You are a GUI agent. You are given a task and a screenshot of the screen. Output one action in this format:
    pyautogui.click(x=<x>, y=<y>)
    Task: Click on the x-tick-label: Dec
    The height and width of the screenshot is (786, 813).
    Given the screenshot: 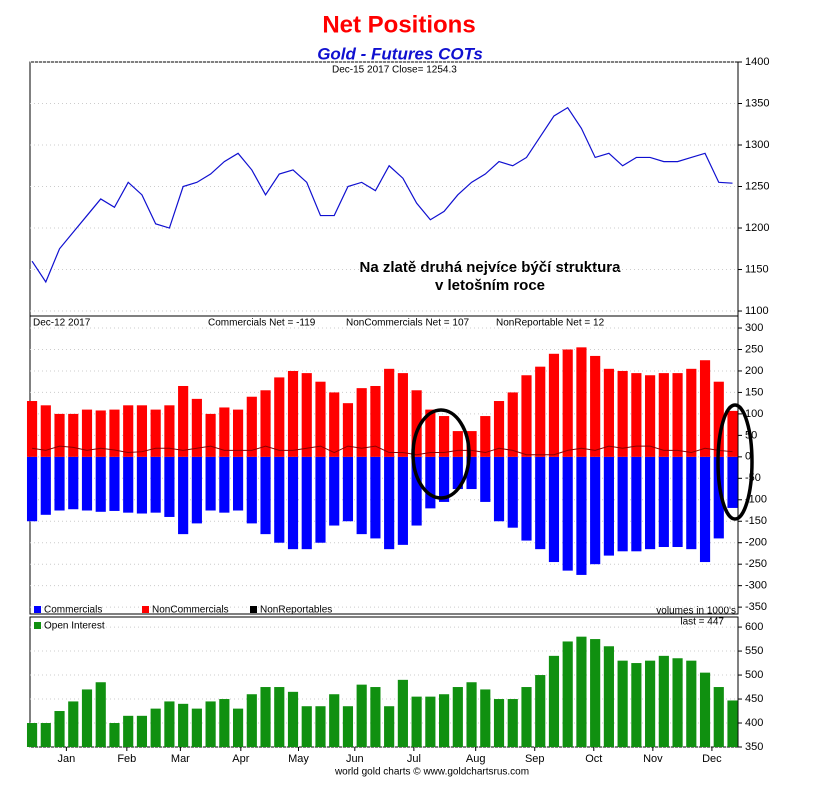 What is the action you would take?
    pyautogui.click(x=712, y=759)
    